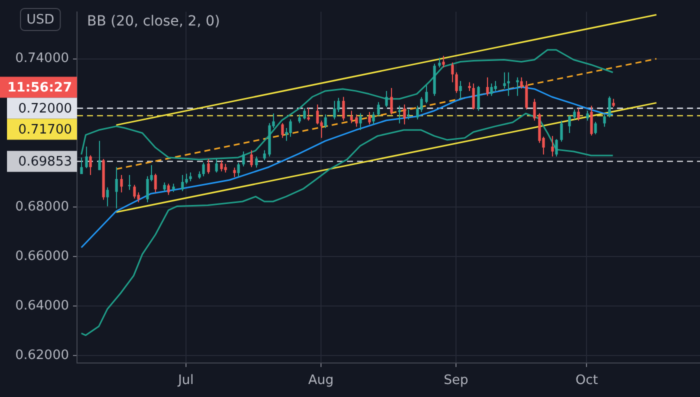 Image resolution: width=700 pixels, height=397 pixels. Describe the element at coordinates (39, 88) in the screenshot. I see `text: 11:56:27` at that location.